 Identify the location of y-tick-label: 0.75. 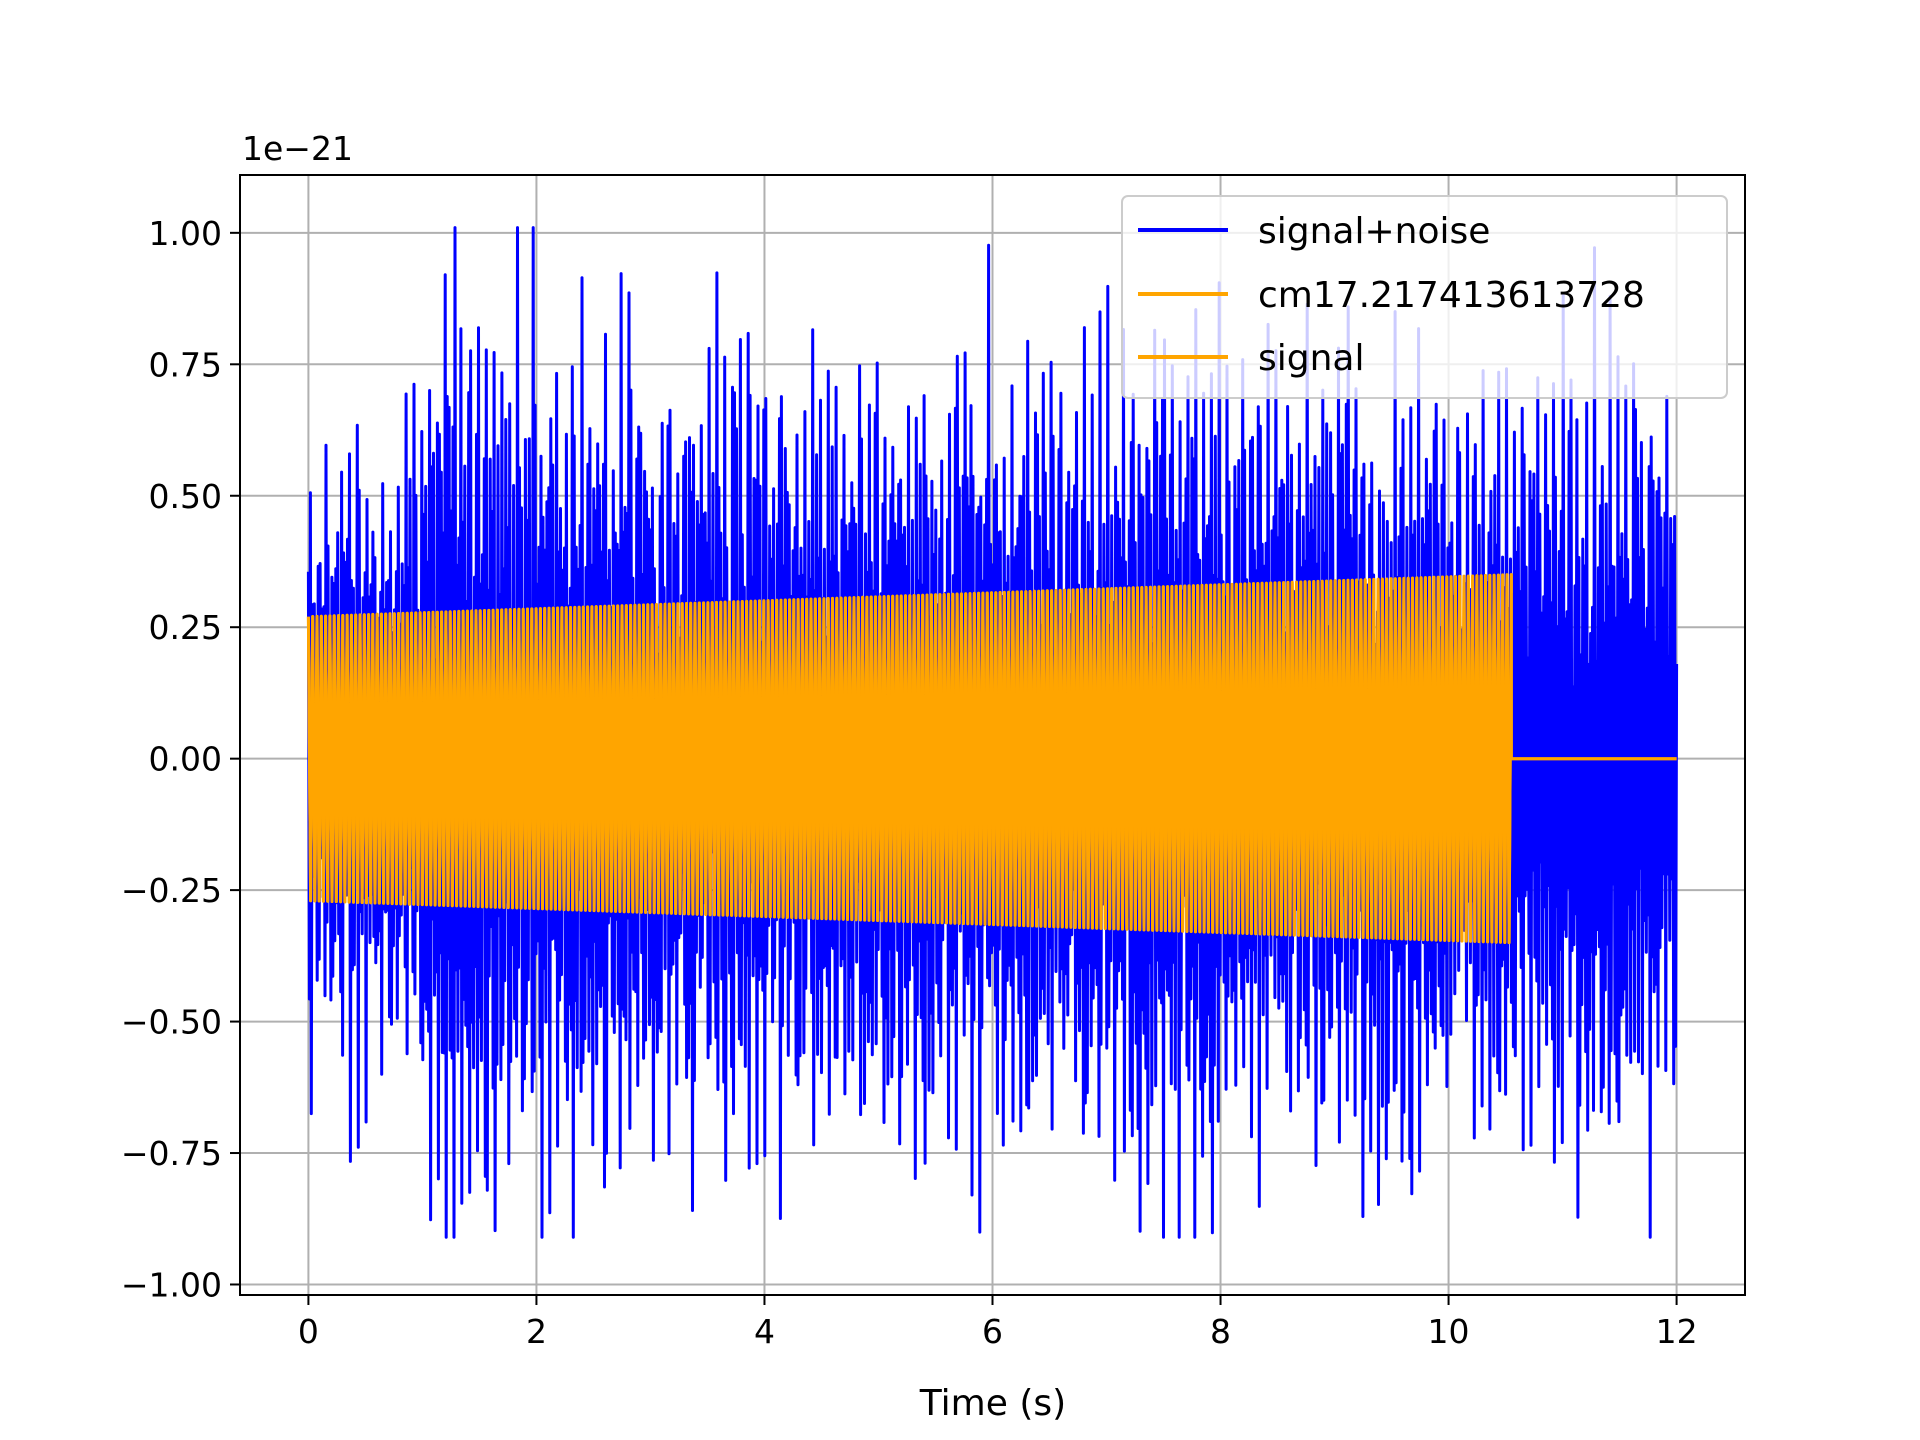
(185, 364).